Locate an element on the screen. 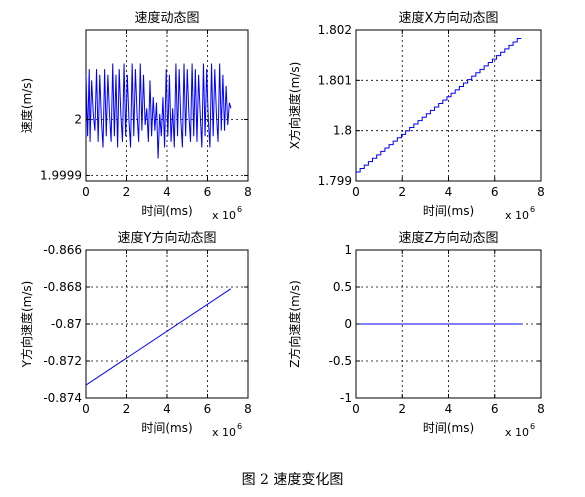 The width and height of the screenshot is (585, 497). y-axis-label: X方向速度(m/s) is located at coordinates (294, 106).